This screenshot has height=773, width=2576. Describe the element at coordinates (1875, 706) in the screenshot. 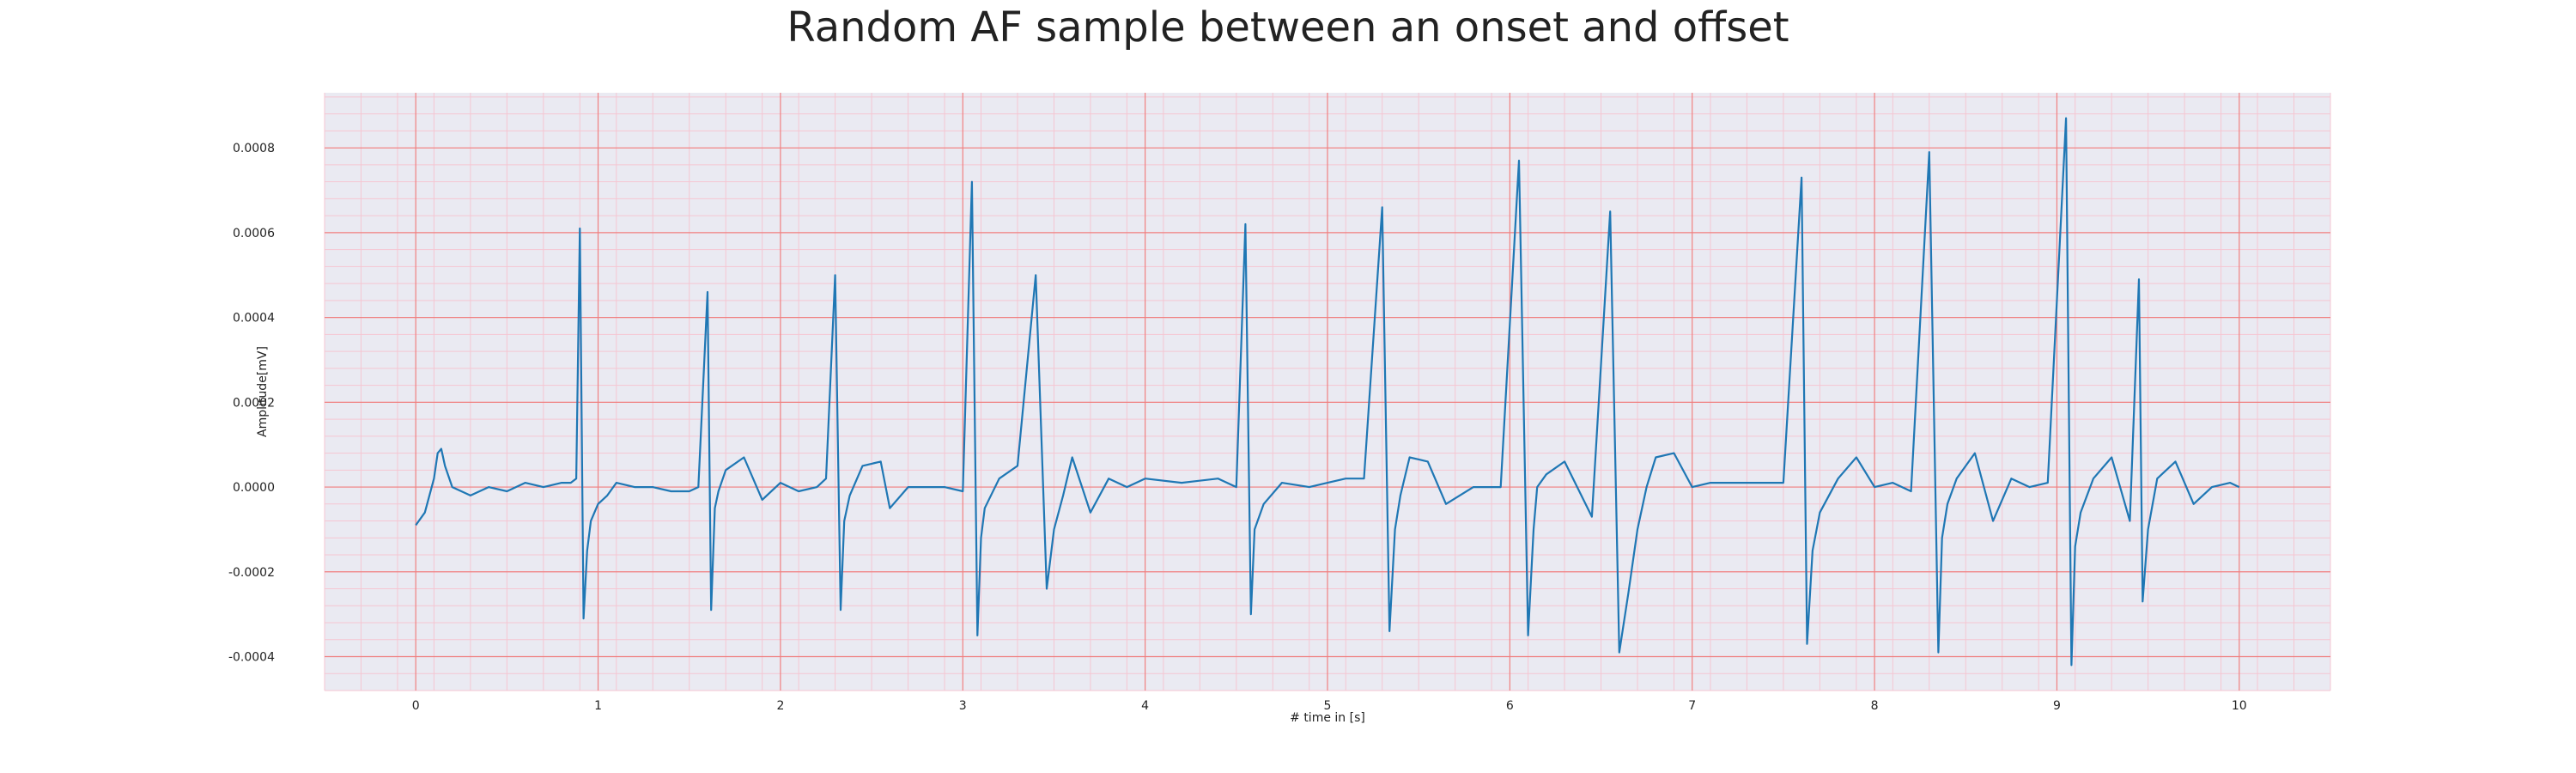

I see `x-tick-label: 8` at that location.